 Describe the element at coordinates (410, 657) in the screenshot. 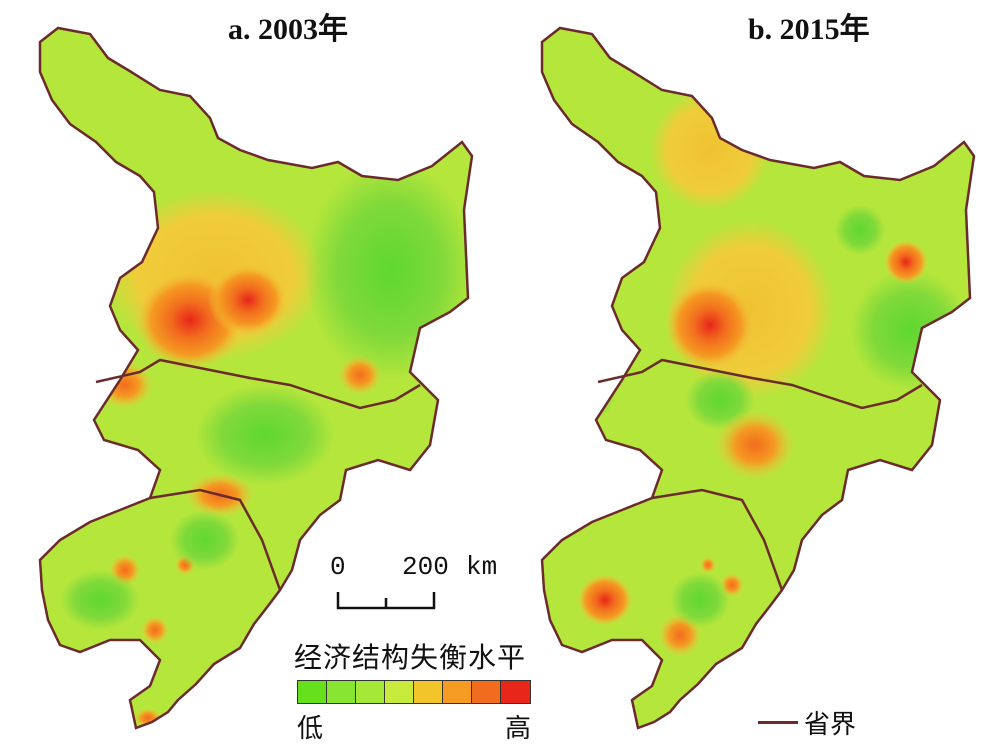

I see `legend-title: 经济结构失衡水平` at that location.